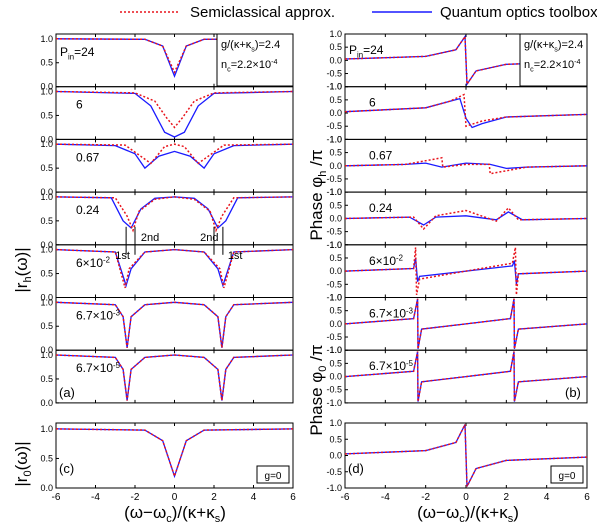  Describe the element at coordinates (46, 274) in the screenshot. I see `panel-a-sub5-ytick-label: 0.5` at that location.